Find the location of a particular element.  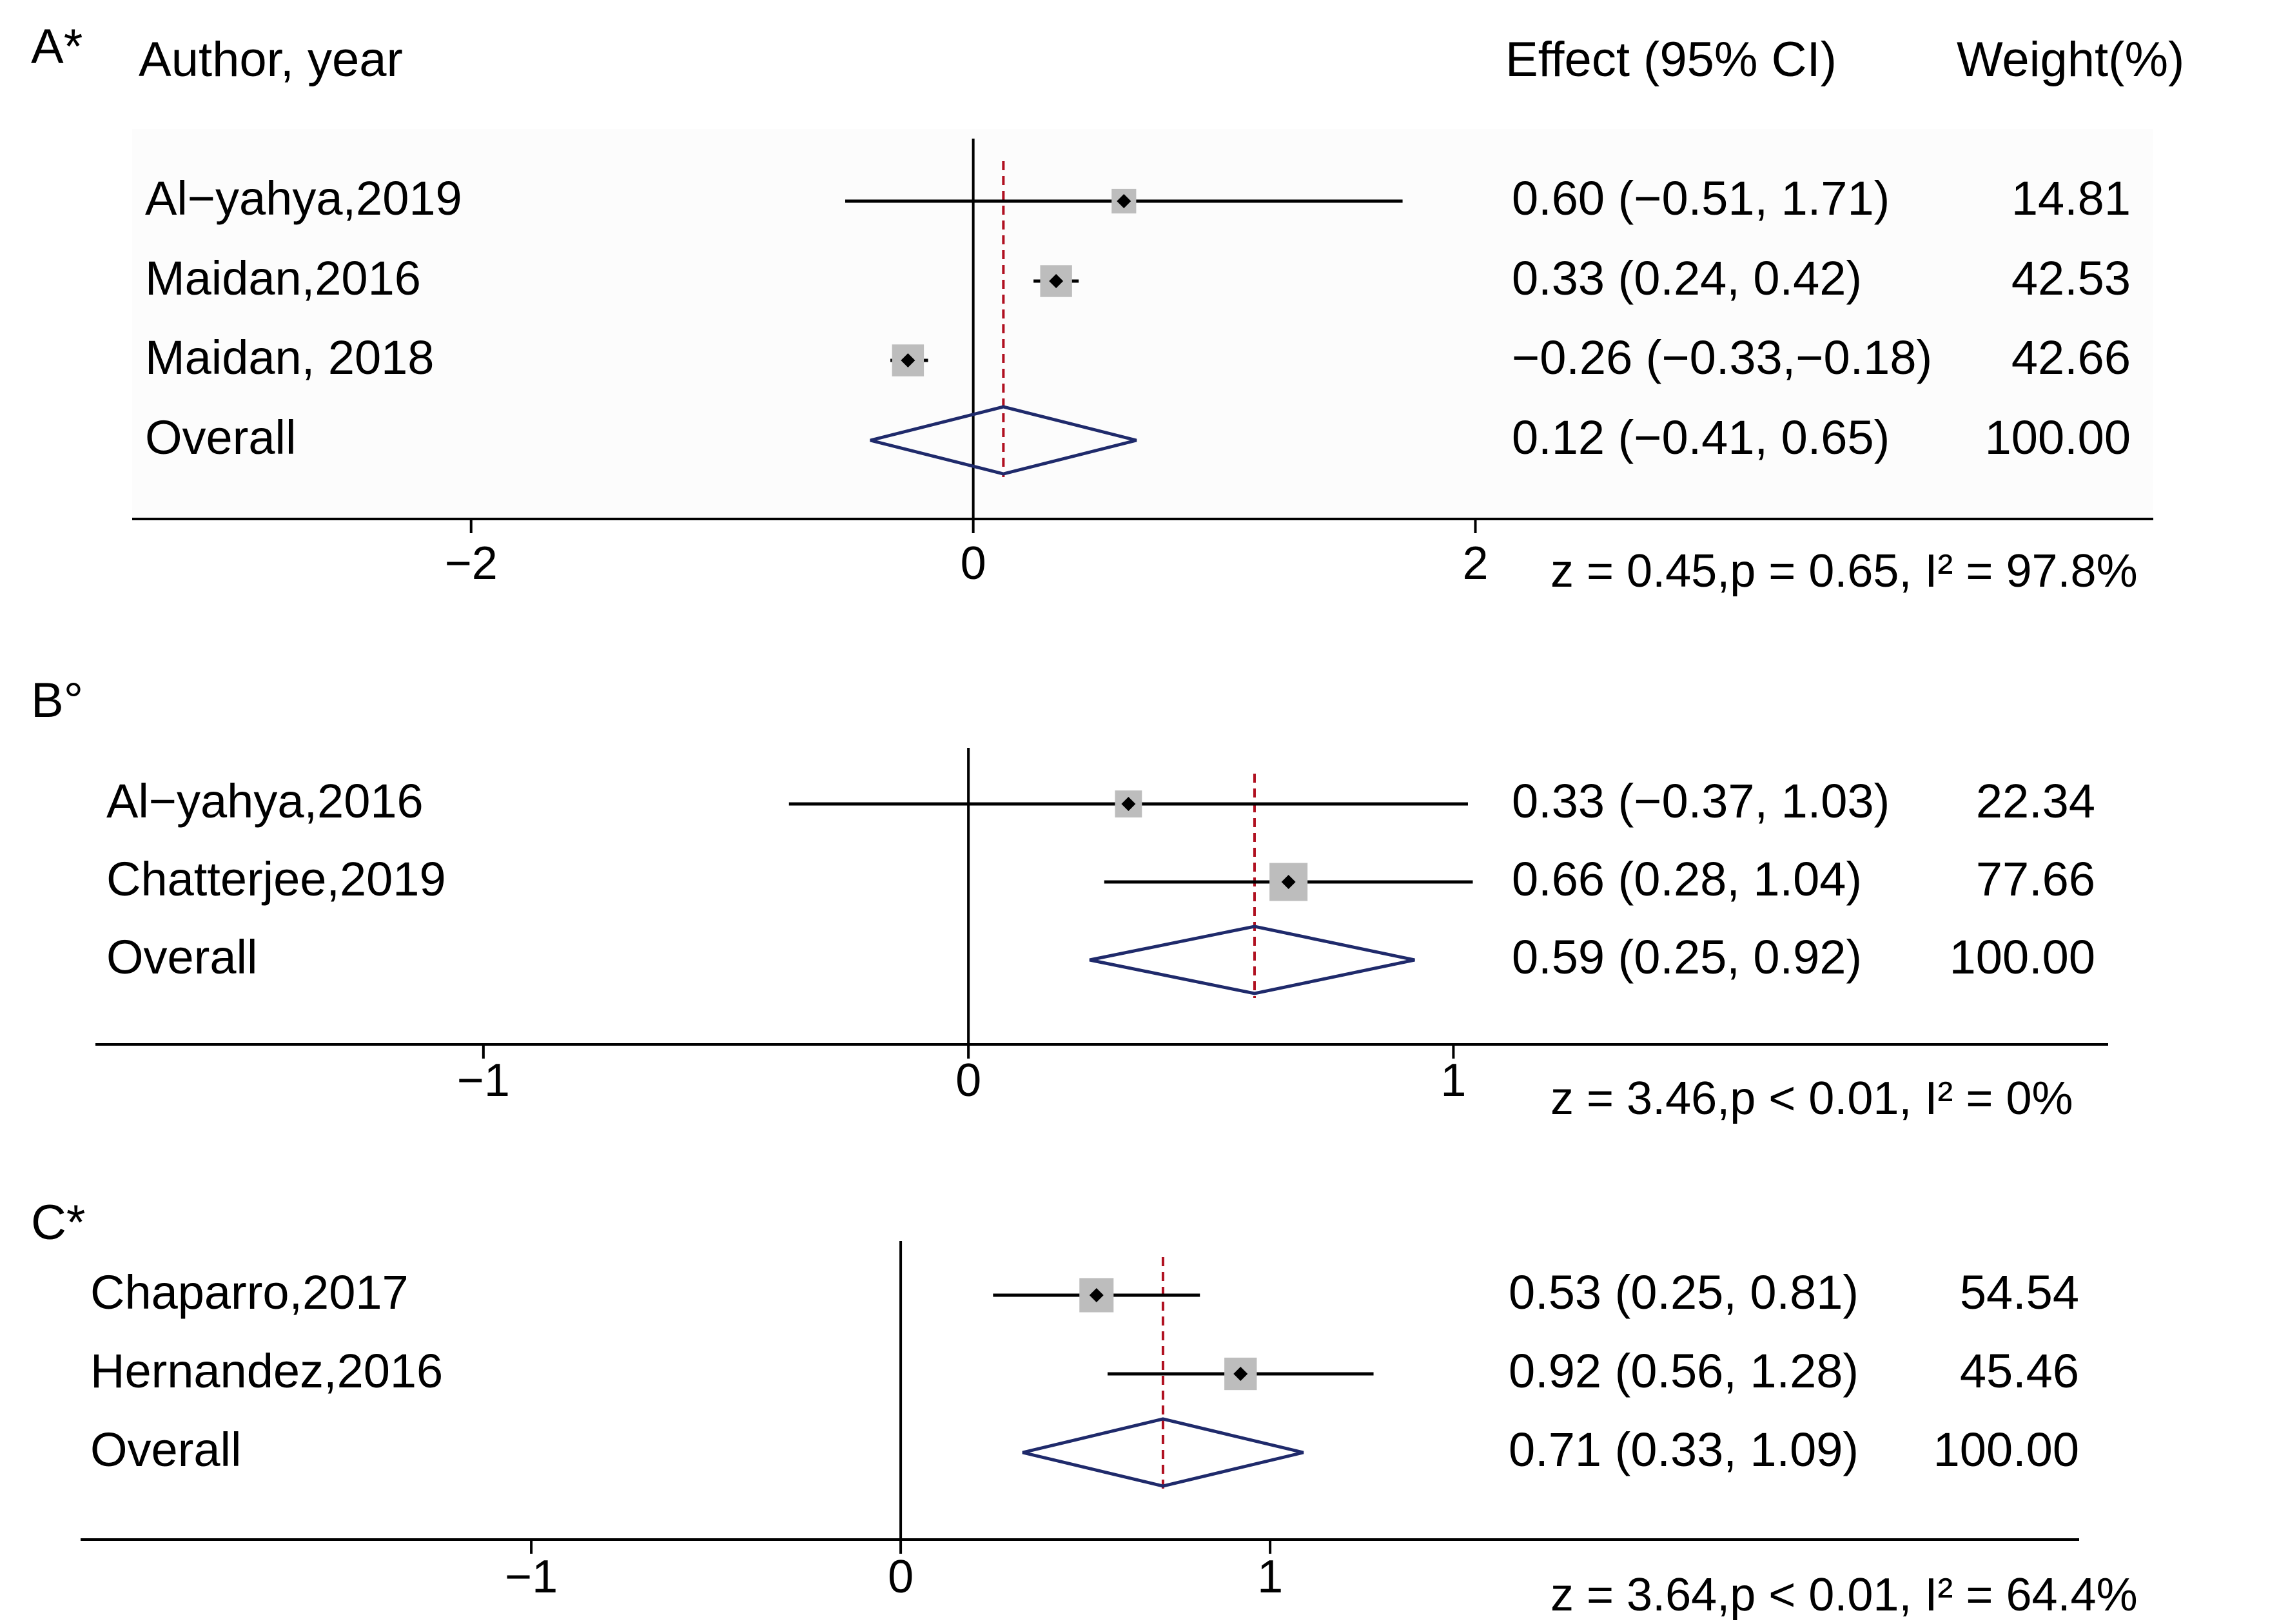

panel-a-overall-weight-text: 100.00 is located at coordinates (2058, 438).